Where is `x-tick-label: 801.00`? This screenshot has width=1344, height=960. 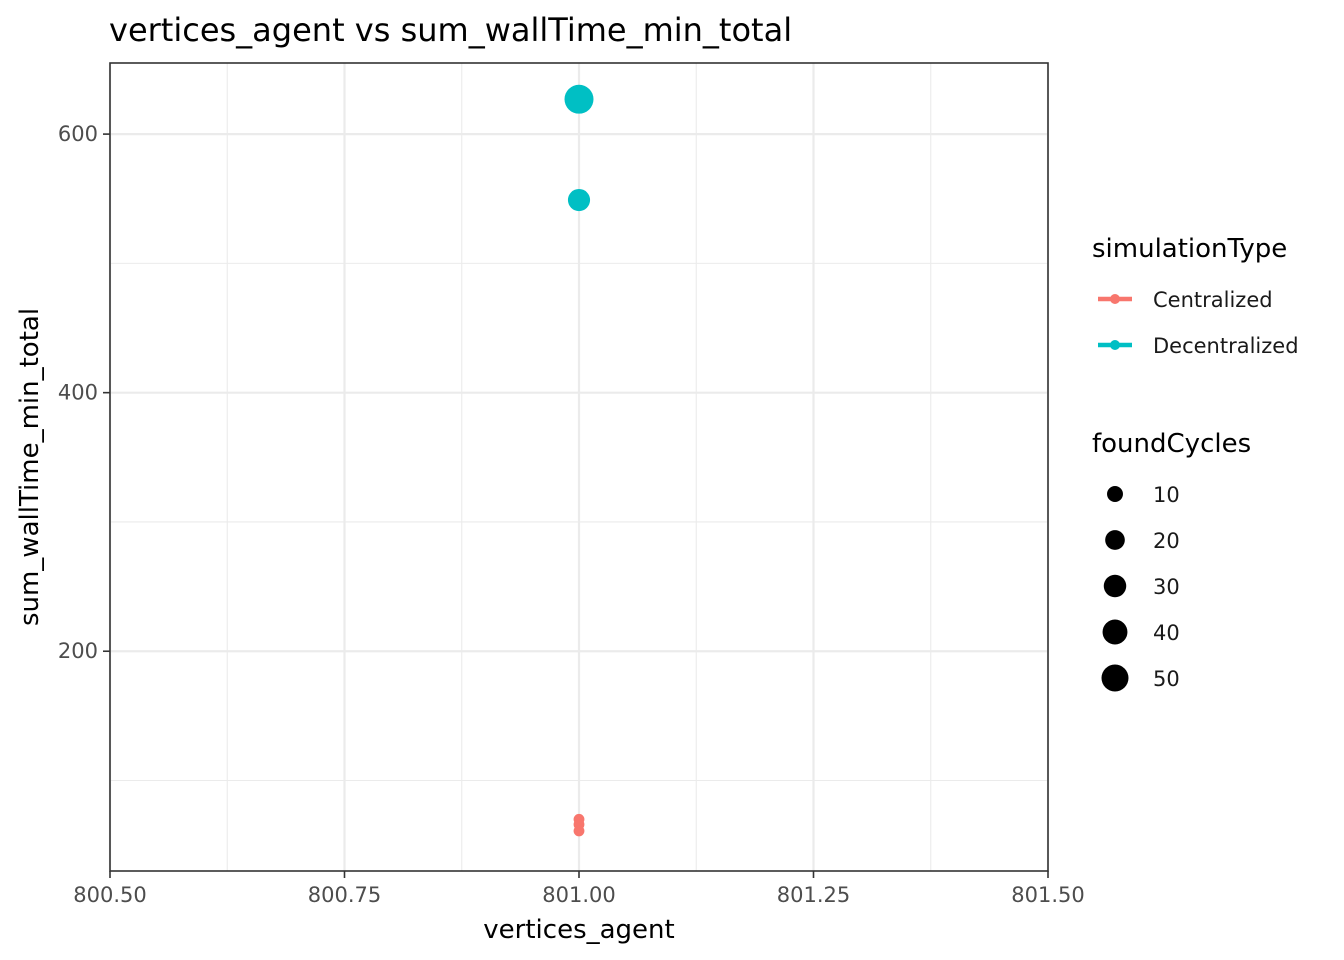
x-tick-label: 801.00 is located at coordinates (578, 895).